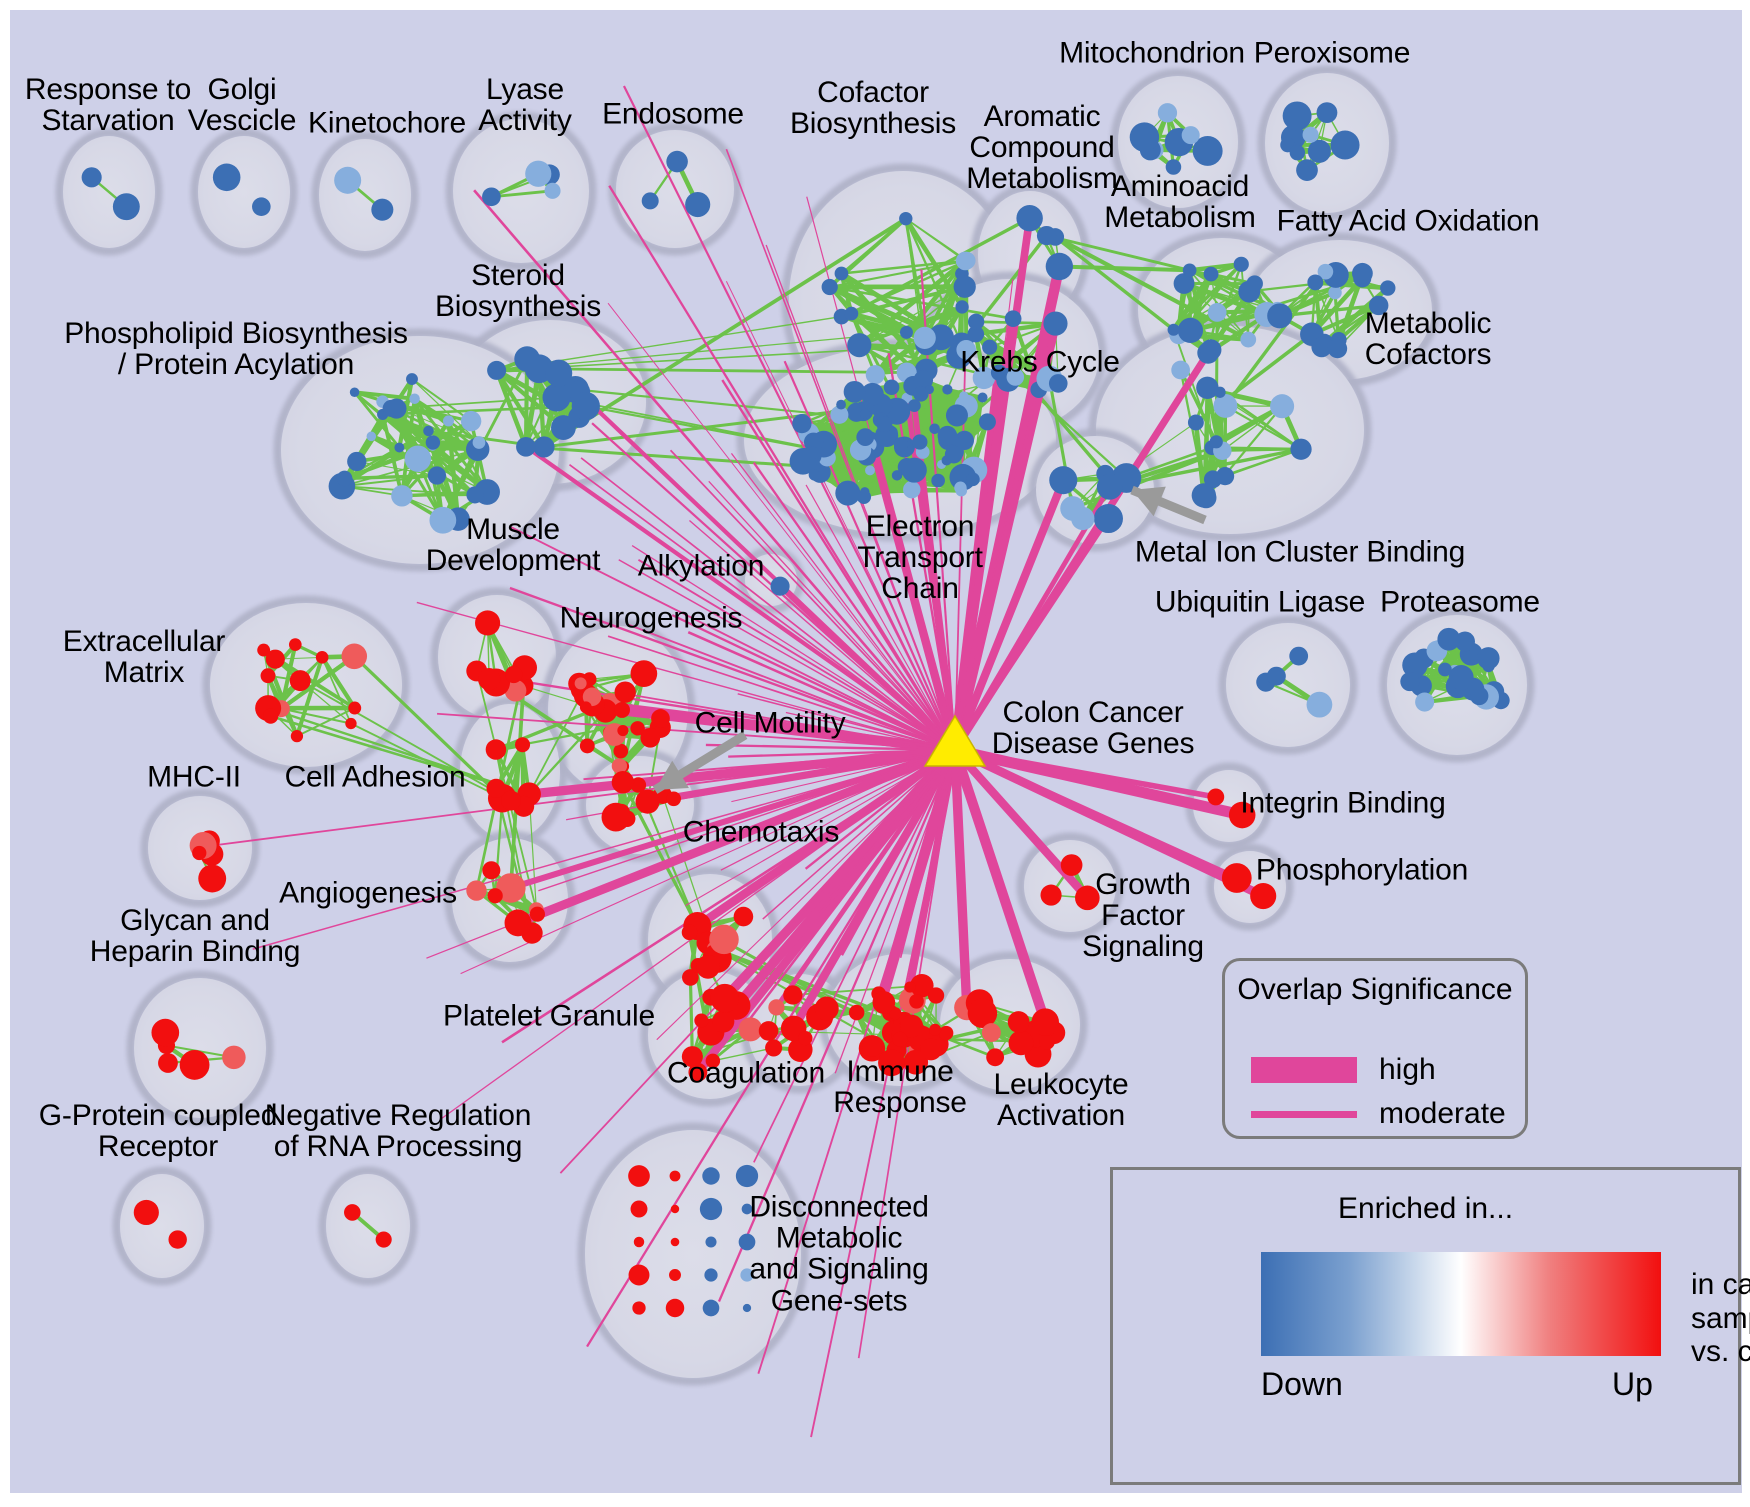  What do you see at coordinates (1093, 727) in the screenshot?
I see `hub-label: Colon Cancer Disease Genes` at bounding box center [1093, 727].